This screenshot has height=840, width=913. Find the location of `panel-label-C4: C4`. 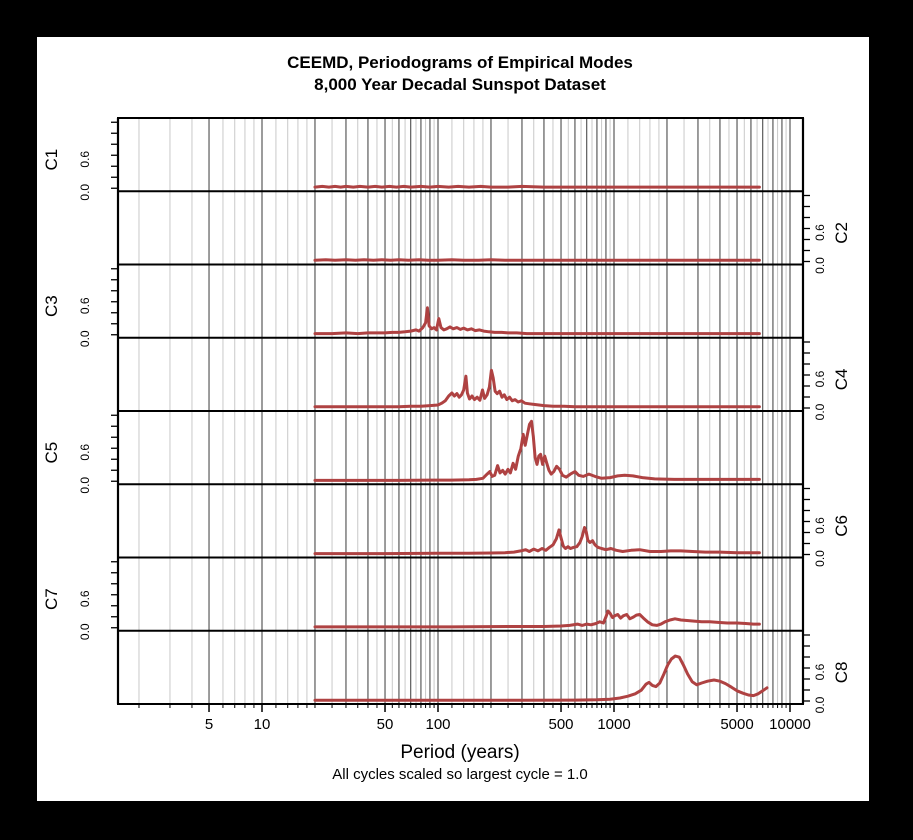

panel-label-C4: C4 is located at coordinates (841, 380).